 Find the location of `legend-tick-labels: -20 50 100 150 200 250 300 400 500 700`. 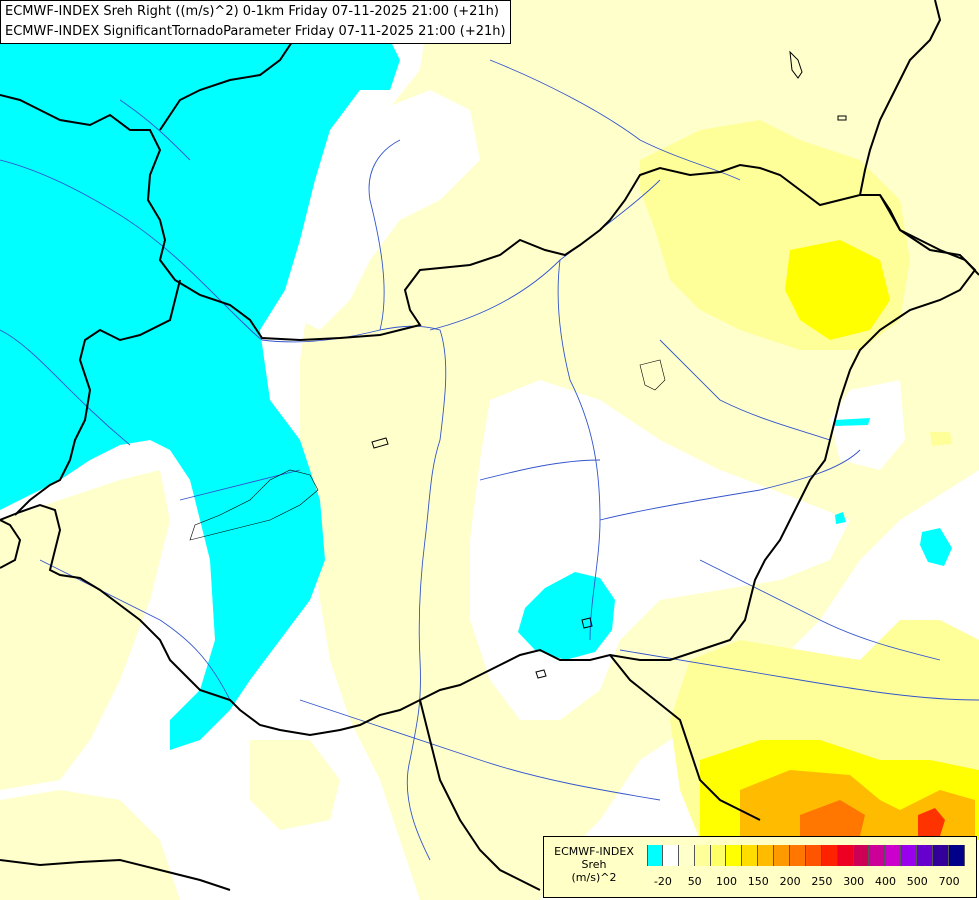

legend-tick-labels: -20 50 100 150 200 250 300 400 500 700 is located at coordinates (807, 882).